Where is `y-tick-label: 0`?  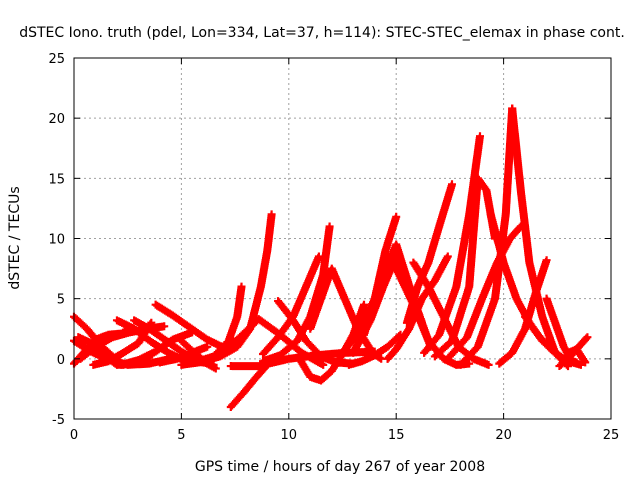
y-tick-label: 0 is located at coordinates (61, 360).